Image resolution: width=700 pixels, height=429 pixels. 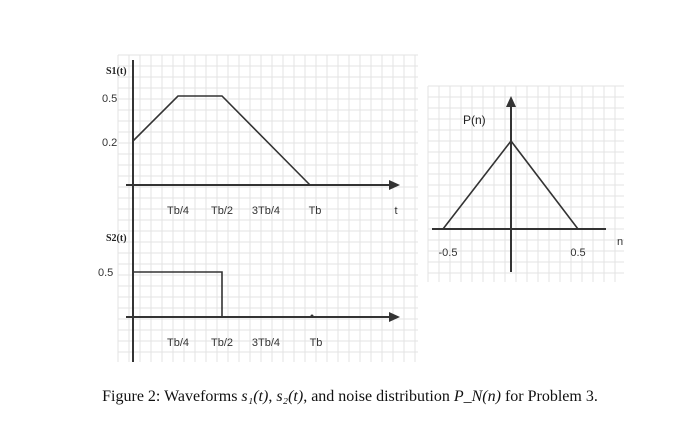 I want to click on pn-xtick-neg0.5: -0.5, so click(x=448, y=253).